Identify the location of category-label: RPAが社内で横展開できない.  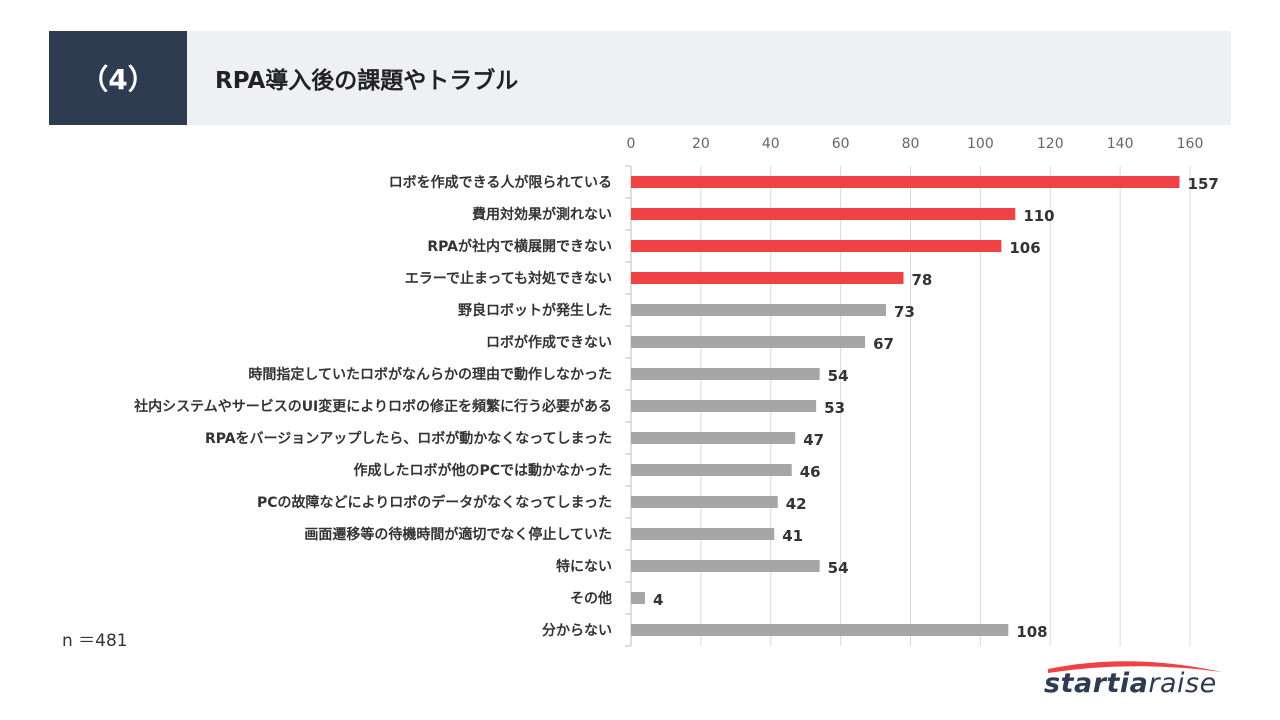
(519, 246).